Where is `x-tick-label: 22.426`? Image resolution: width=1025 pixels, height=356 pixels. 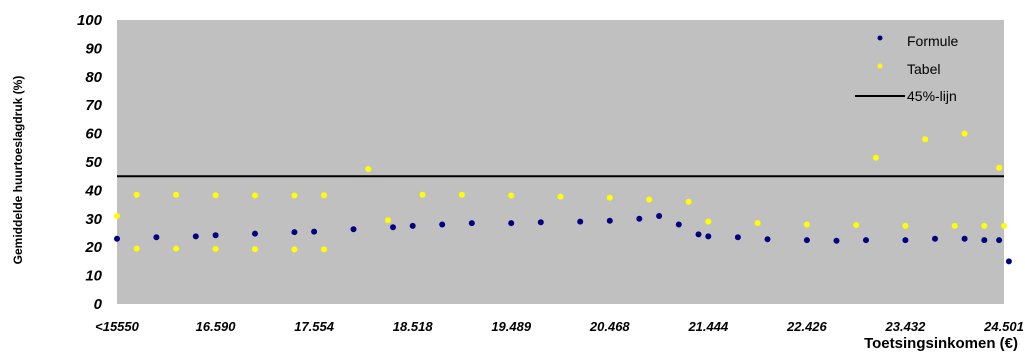 x-tick-label: 22.426 is located at coordinates (807, 326).